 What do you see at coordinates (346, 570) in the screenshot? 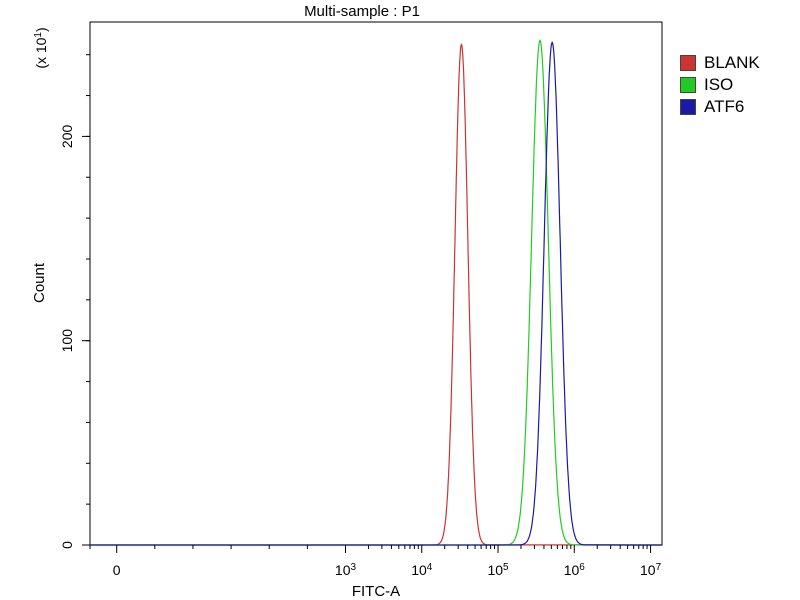
I see `x-tick-label: 10³` at bounding box center [346, 570].